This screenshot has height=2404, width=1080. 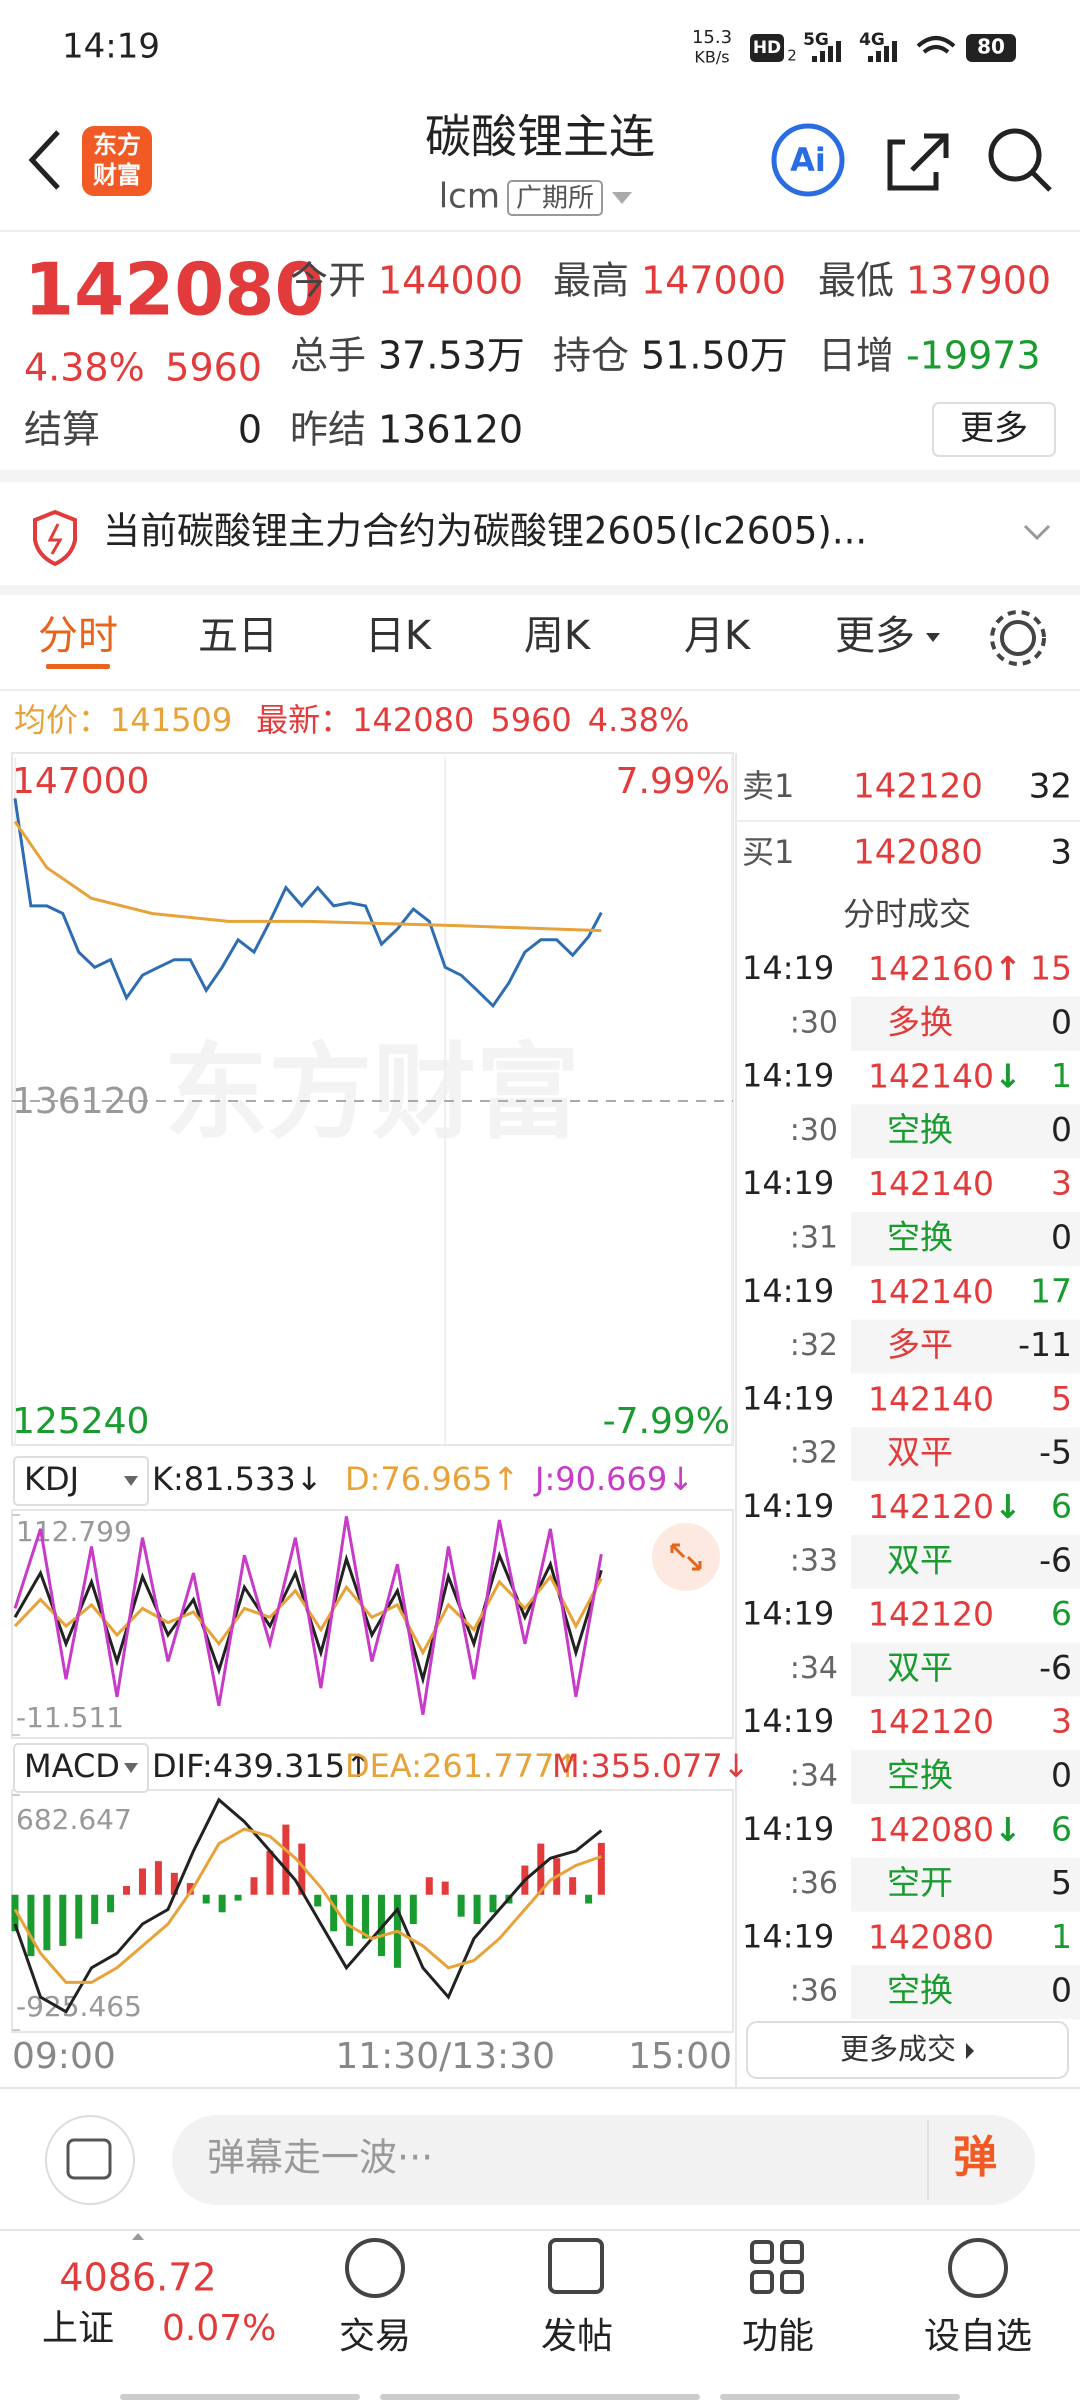 What do you see at coordinates (814, 1560) in the screenshot?
I see `trade-second: :33` at bounding box center [814, 1560].